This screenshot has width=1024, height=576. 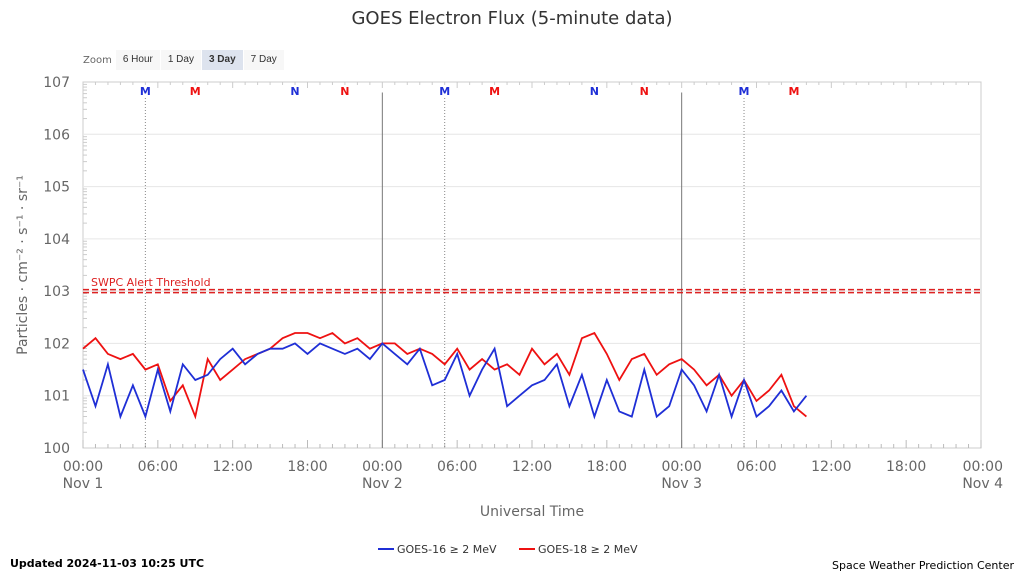 I want to click on zoom-7-day-button: 7 Day, so click(x=263, y=60).